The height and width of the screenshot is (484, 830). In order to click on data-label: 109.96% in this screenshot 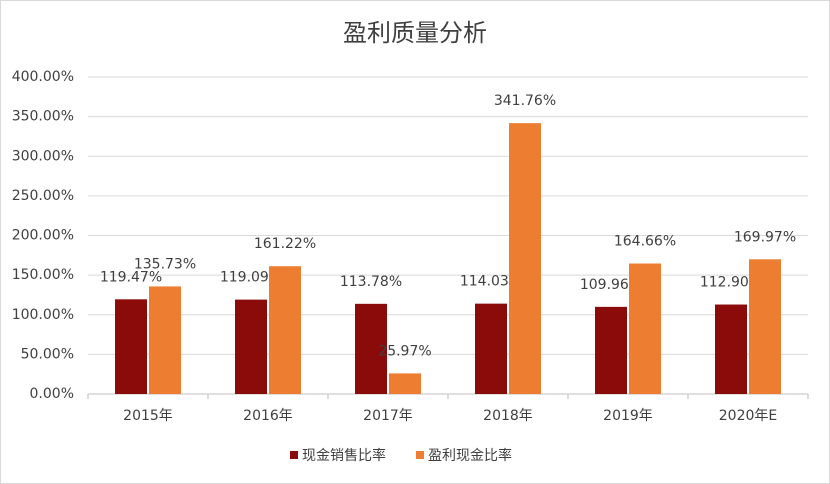, I will do `click(611, 285)`.